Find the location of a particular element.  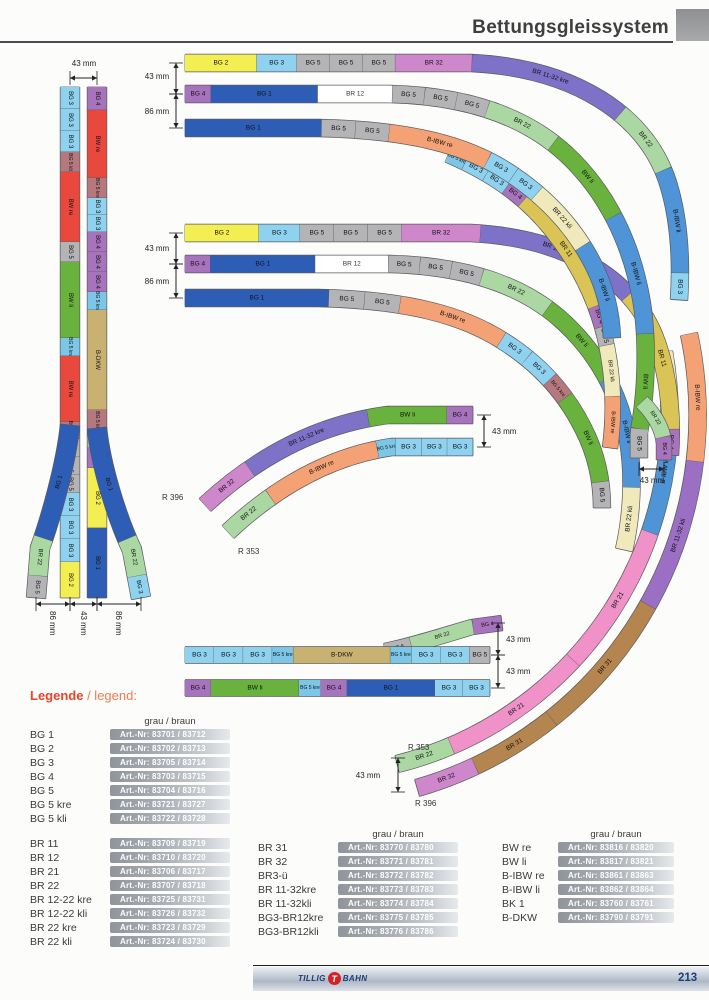

legend-item-label: BW li is located at coordinates (514, 861).